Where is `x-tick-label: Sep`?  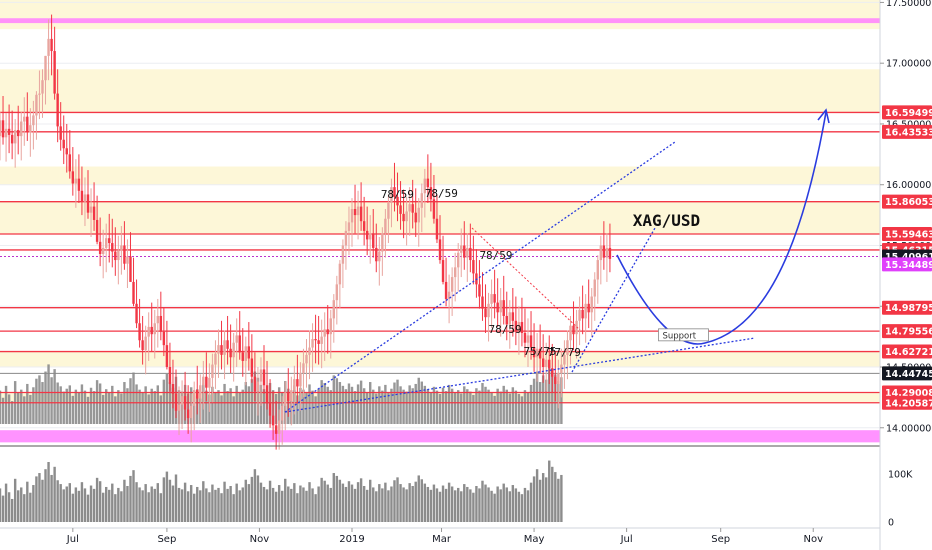
x-tick-label: Sep is located at coordinates (720, 539).